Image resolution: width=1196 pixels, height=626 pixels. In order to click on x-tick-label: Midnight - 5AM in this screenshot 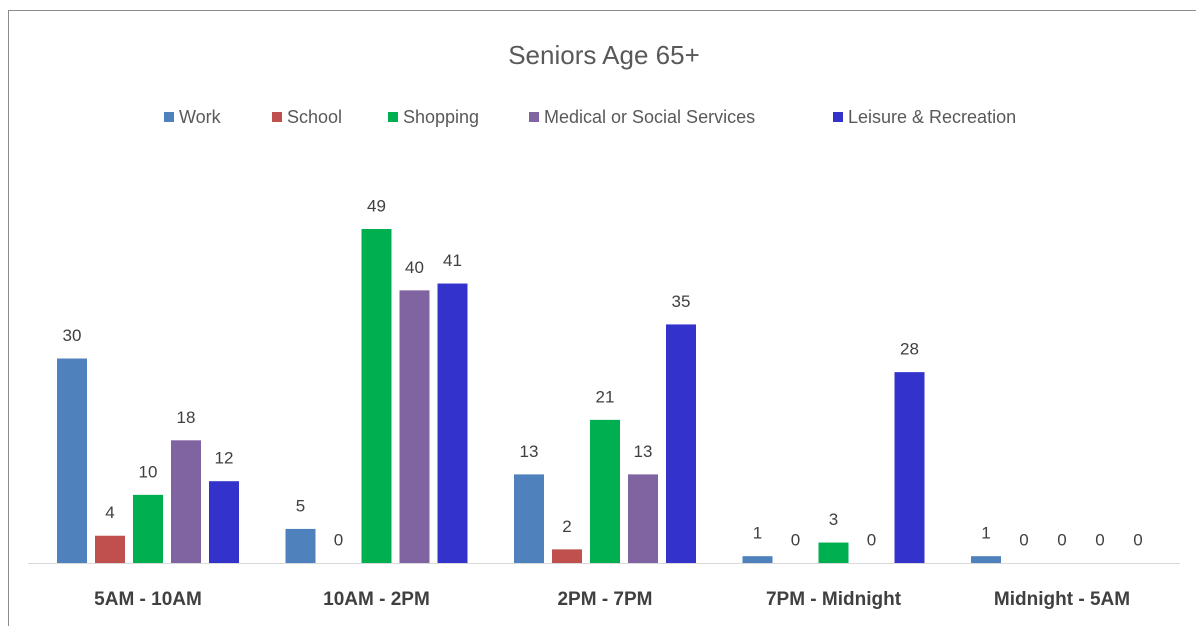, I will do `click(1062, 599)`.